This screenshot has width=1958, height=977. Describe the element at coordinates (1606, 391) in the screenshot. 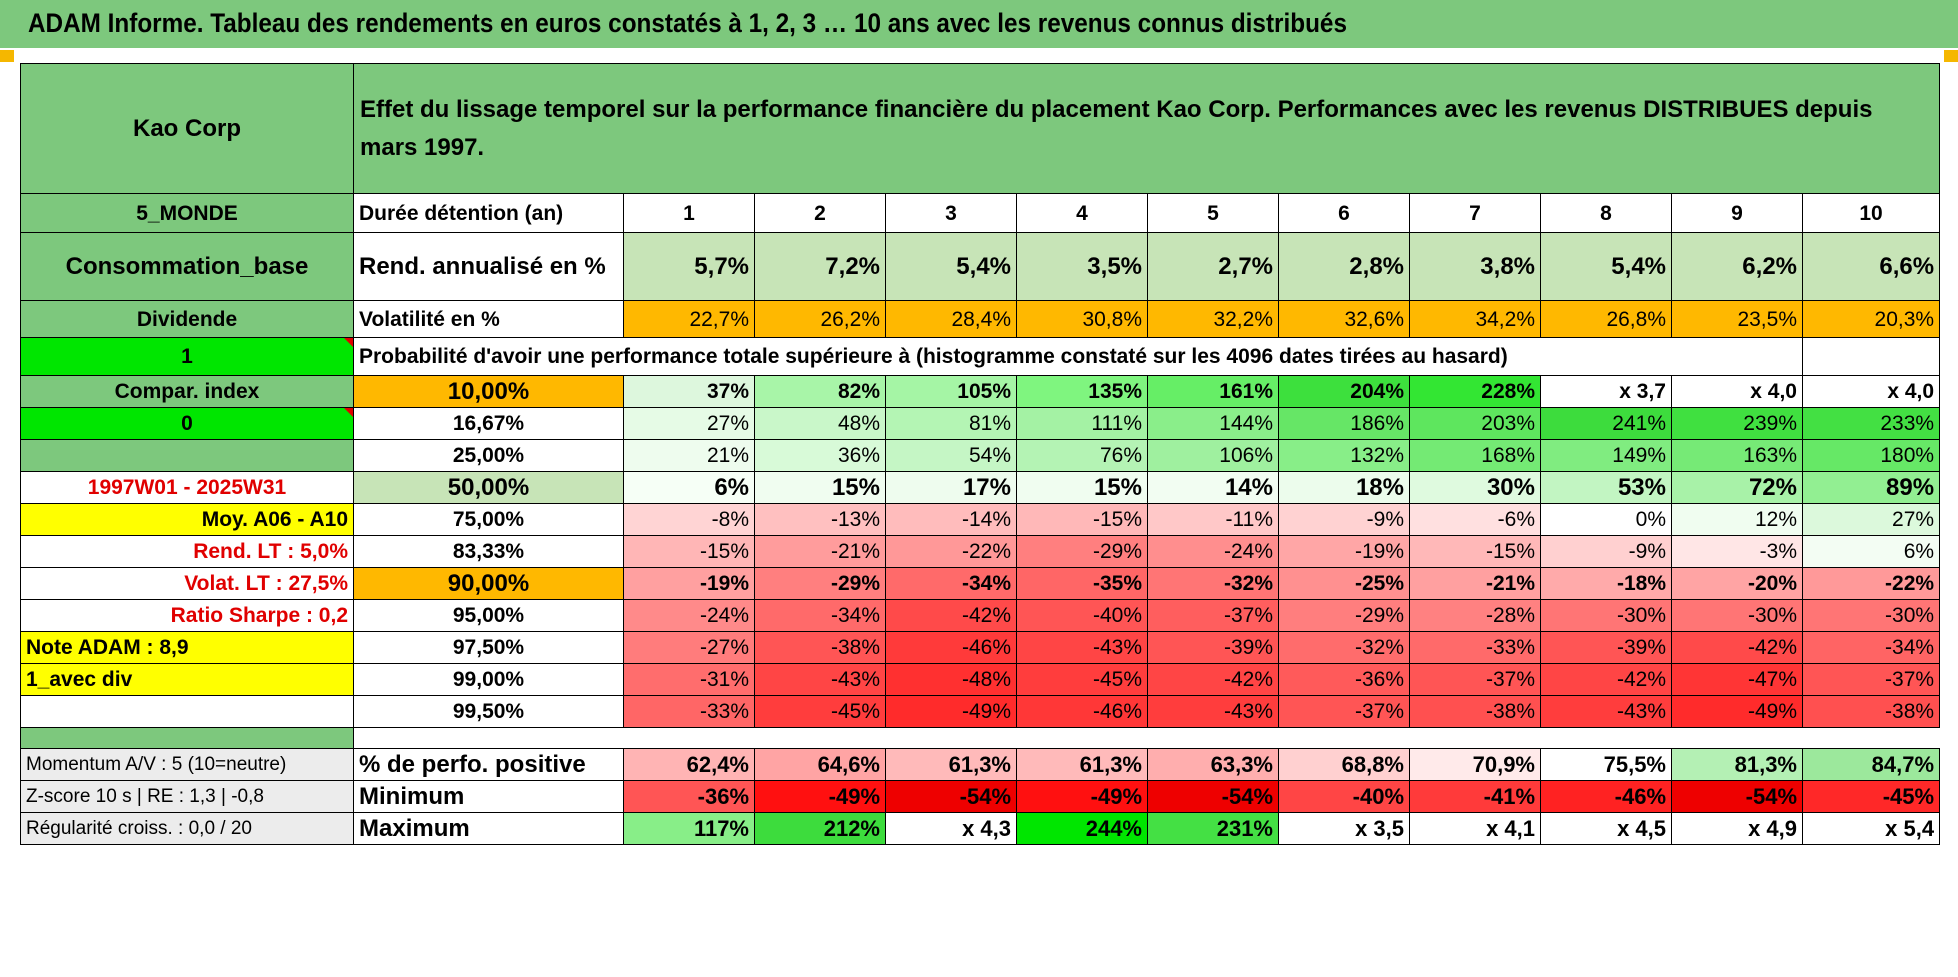

I see `probability-value-cell: x 3,7` at that location.